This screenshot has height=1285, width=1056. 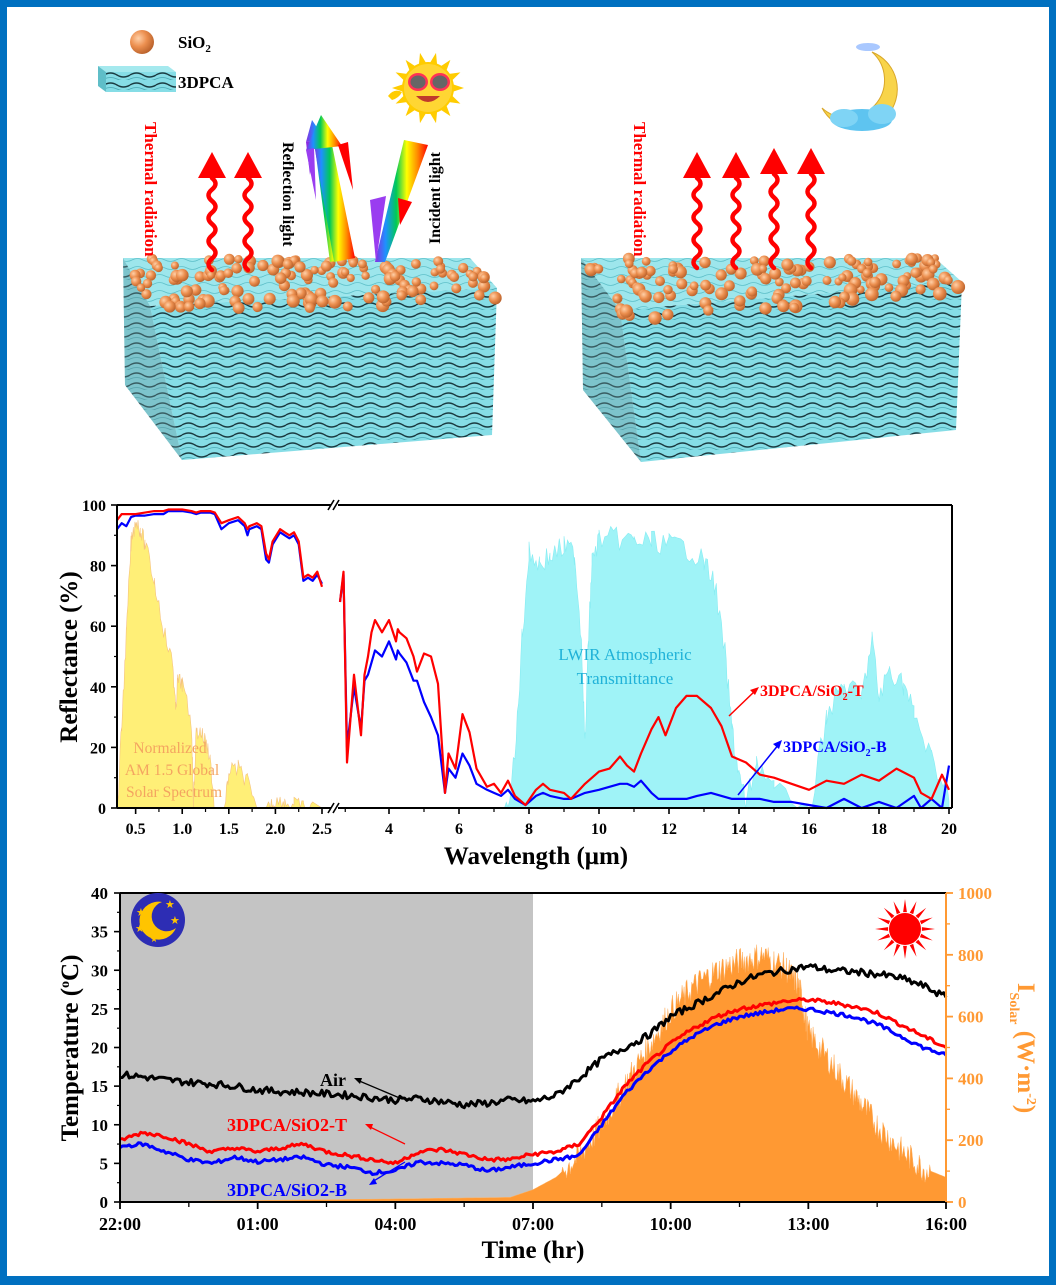 What do you see at coordinates (287, 1125) in the screenshot?
I see `temp-label-T: 3DPCA/SiO2-T` at bounding box center [287, 1125].